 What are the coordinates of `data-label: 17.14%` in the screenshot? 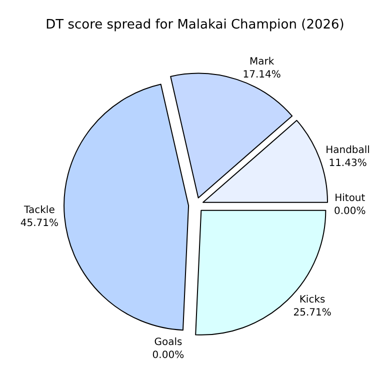 It's located at (261, 75).